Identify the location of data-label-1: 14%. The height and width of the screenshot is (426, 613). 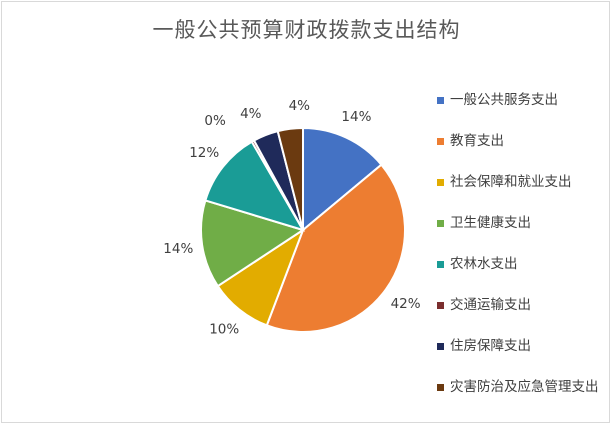
(356, 117).